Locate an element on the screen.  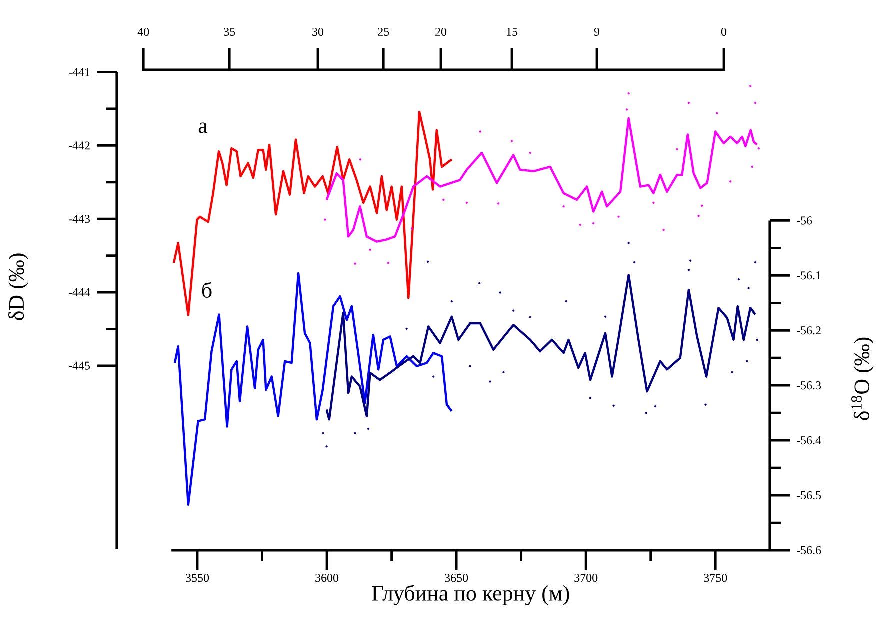
y-axis-title: δD (‰) is located at coordinates (18, 287).